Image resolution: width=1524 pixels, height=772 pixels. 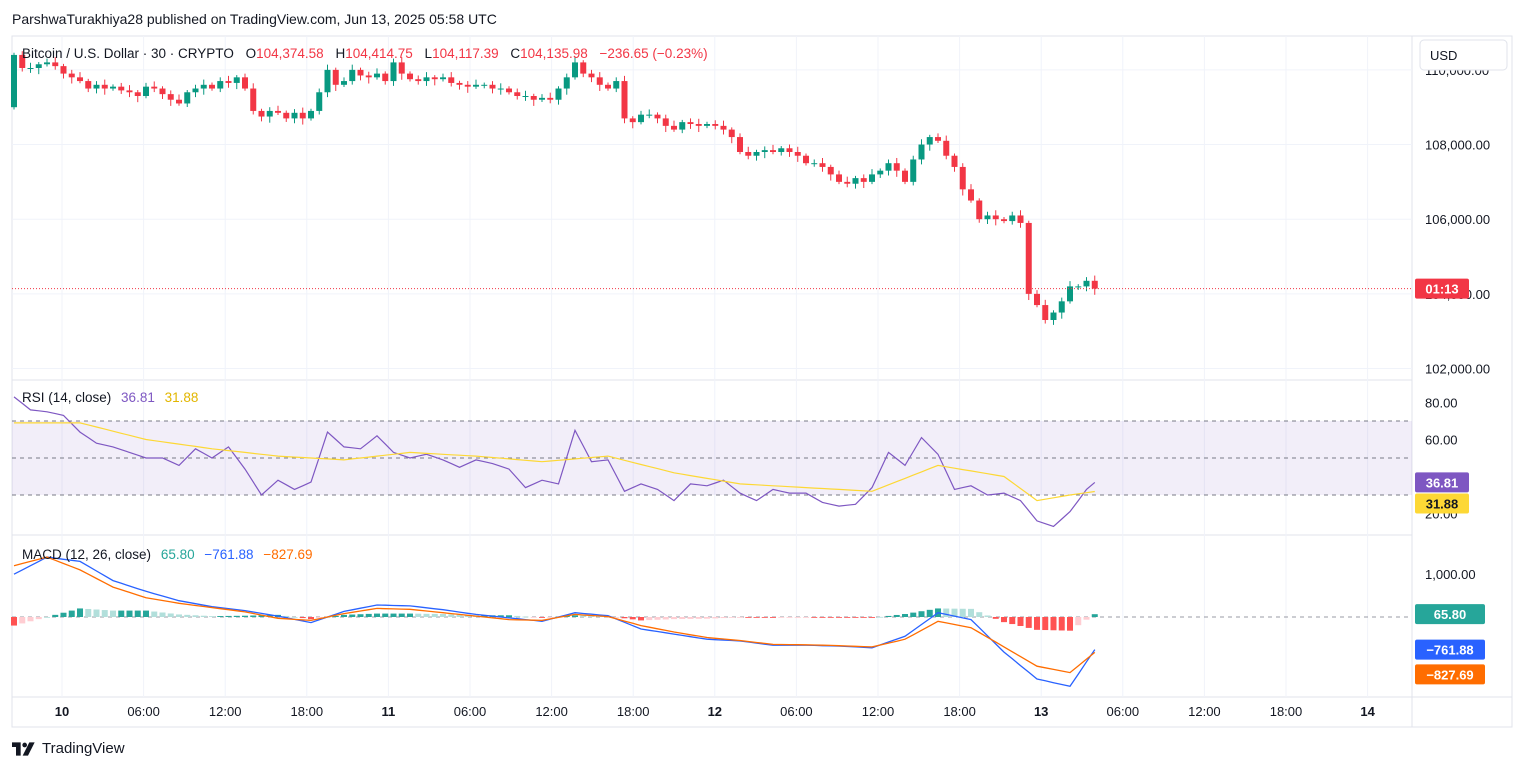 What do you see at coordinates (554, 622) in the screenshot?
I see `macd-line` at bounding box center [554, 622].